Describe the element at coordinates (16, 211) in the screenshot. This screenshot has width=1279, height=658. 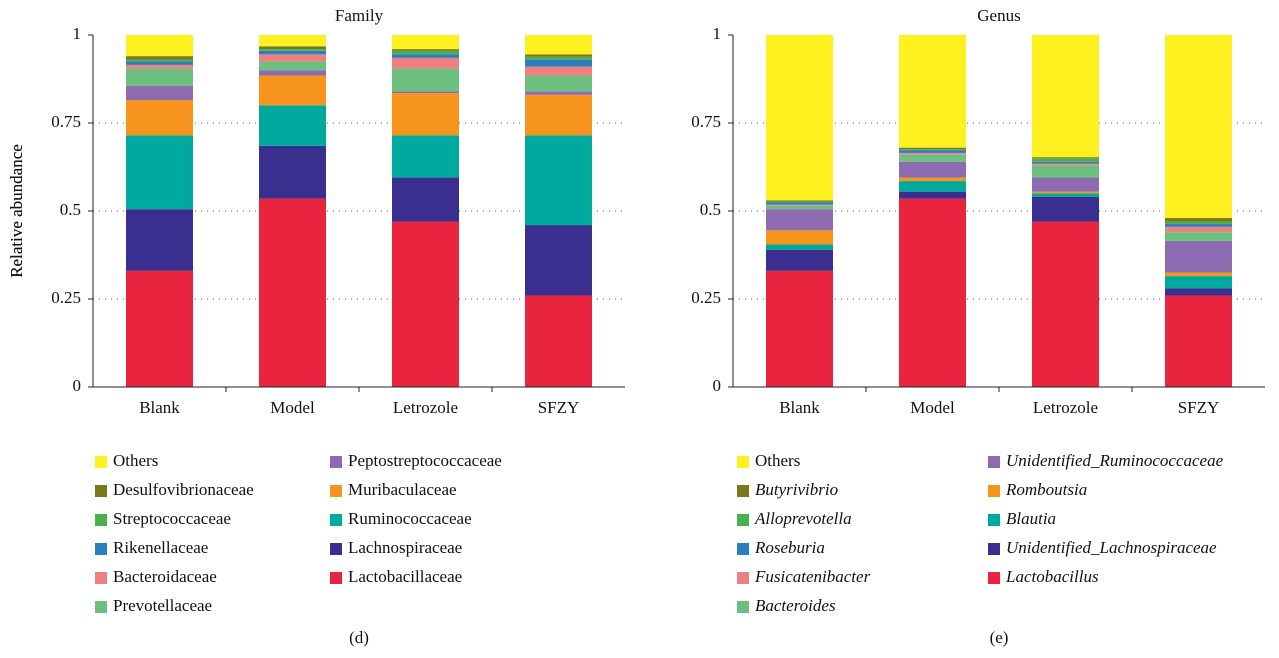
I see `y-axis-label: Relative abundance` at that location.